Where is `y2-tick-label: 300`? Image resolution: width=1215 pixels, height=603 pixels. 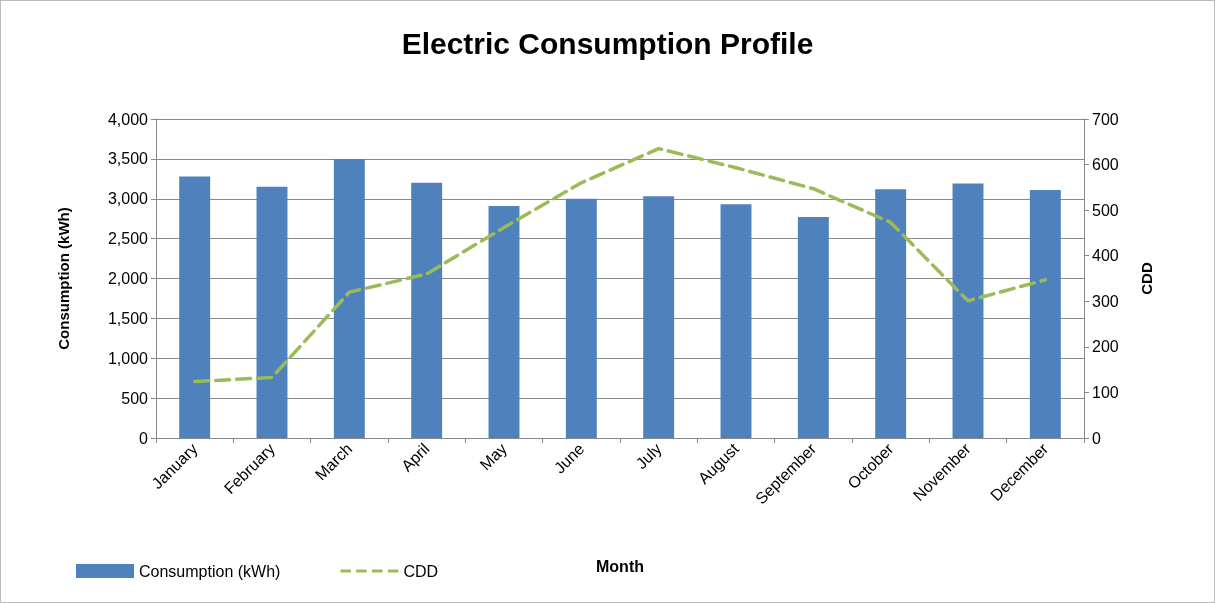
y2-tick-label: 300 is located at coordinates (1105, 301).